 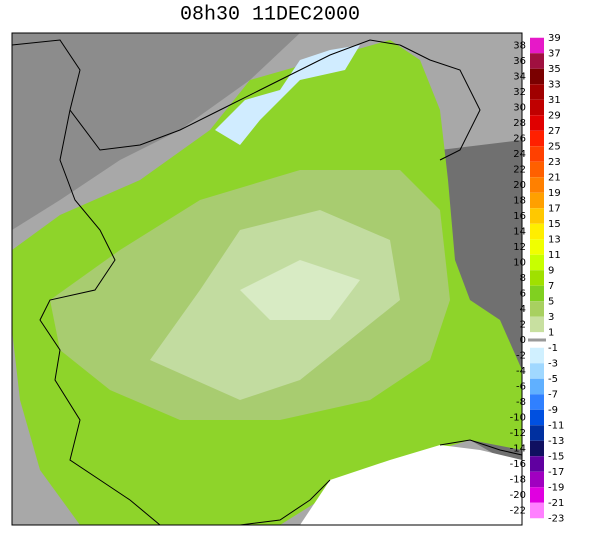 What do you see at coordinates (554, 53) in the screenshot?
I see `colorbar-label: 37` at bounding box center [554, 53].